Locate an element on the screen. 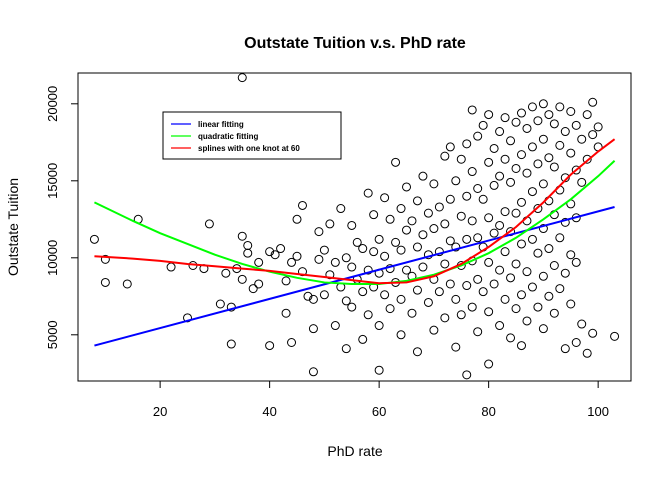 The width and height of the screenshot is (672, 480). y-tick-label: 20000 is located at coordinates (52, 104).